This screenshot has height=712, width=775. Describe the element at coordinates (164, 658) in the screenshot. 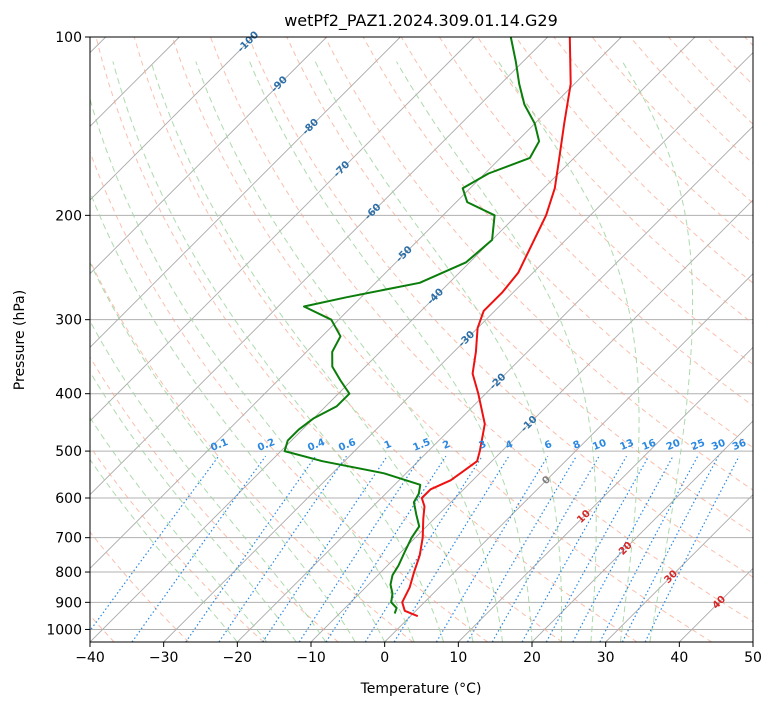

I see `x-tick-label: −30` at that location.